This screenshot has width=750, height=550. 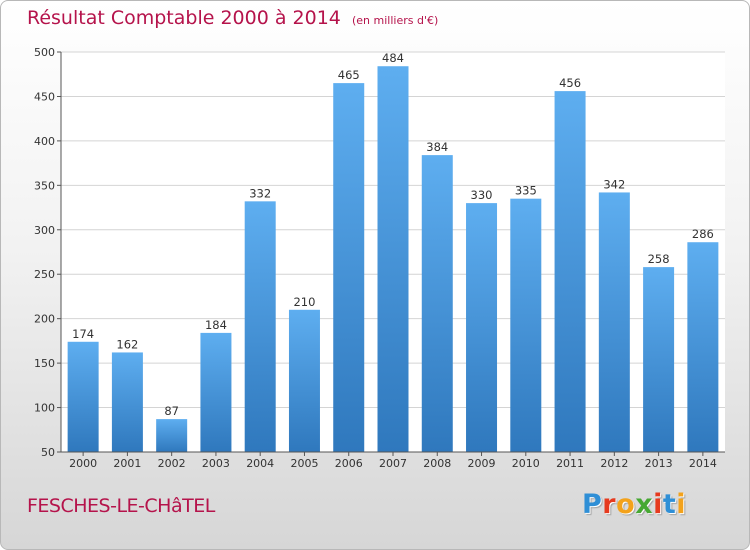 I want to click on x-tick-label-2010: 2010, so click(x=526, y=463).